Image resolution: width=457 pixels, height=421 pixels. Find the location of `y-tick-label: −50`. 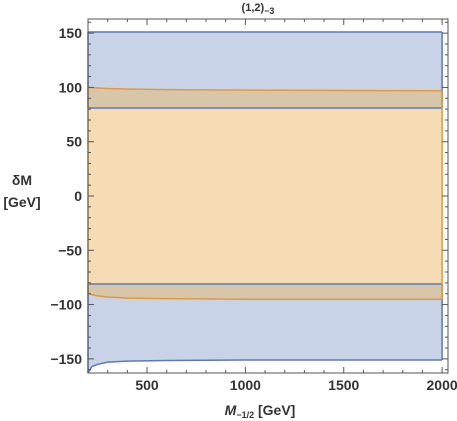

y-tick-label: −50 is located at coordinates (70, 250).